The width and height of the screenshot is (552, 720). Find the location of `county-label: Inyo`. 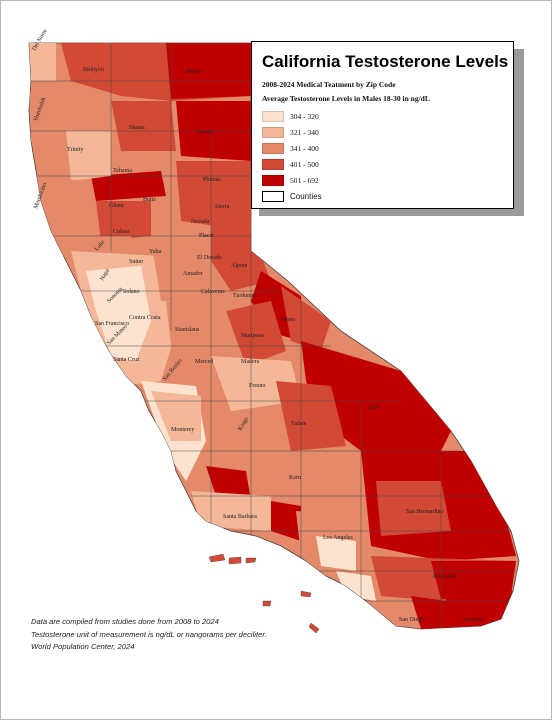

county-label: Inyo is located at coordinates (374, 408).